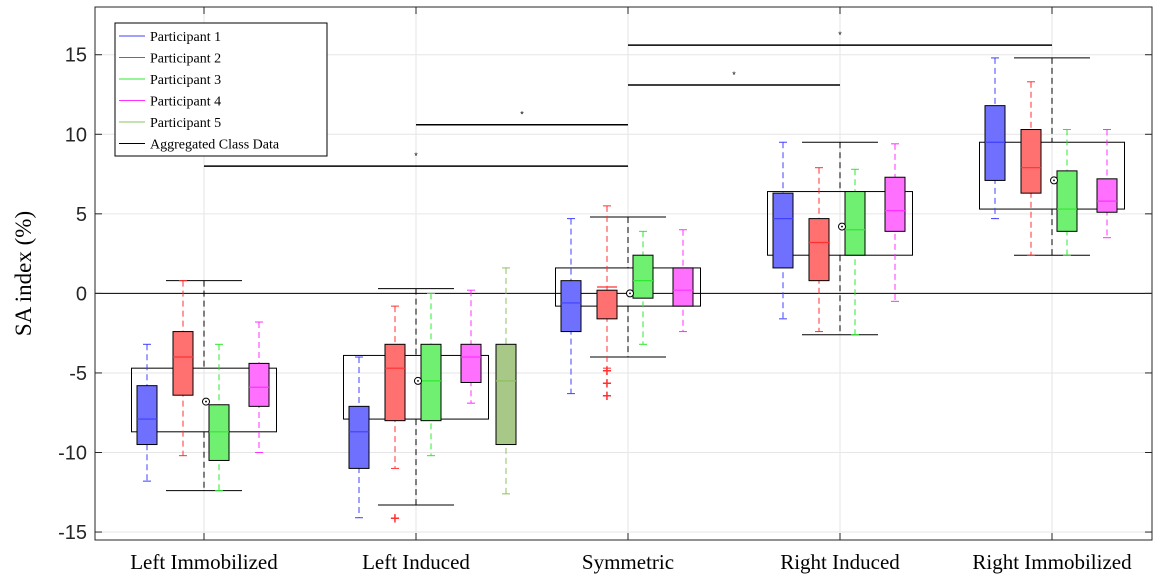 The image size is (1158, 577). What do you see at coordinates (185, 59) in the screenshot?
I see `legend-label: Participant 2` at bounding box center [185, 59].